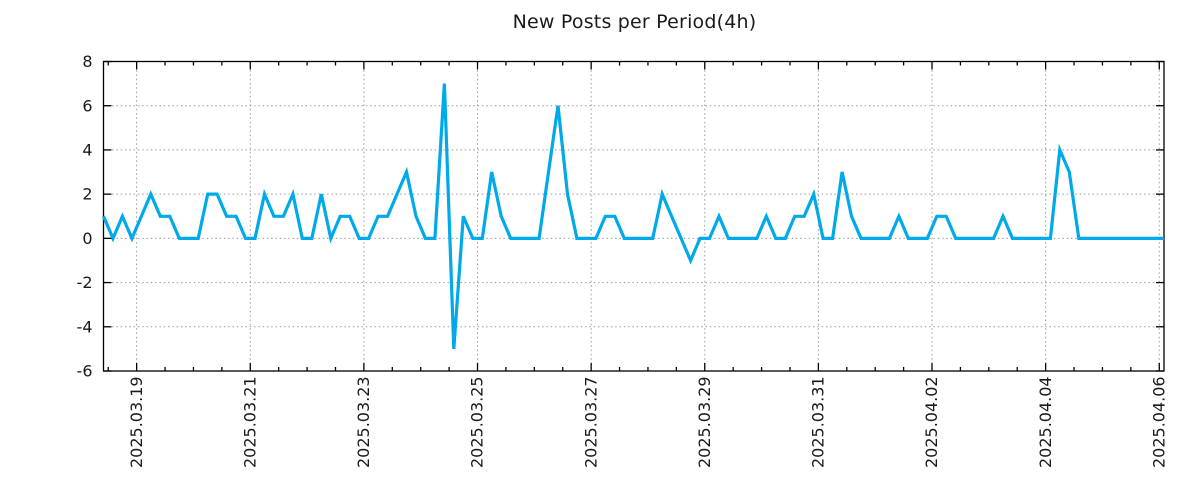 The width and height of the screenshot is (1200, 500). I want to click on svg-text: 2025.03.25, so click(477, 422).